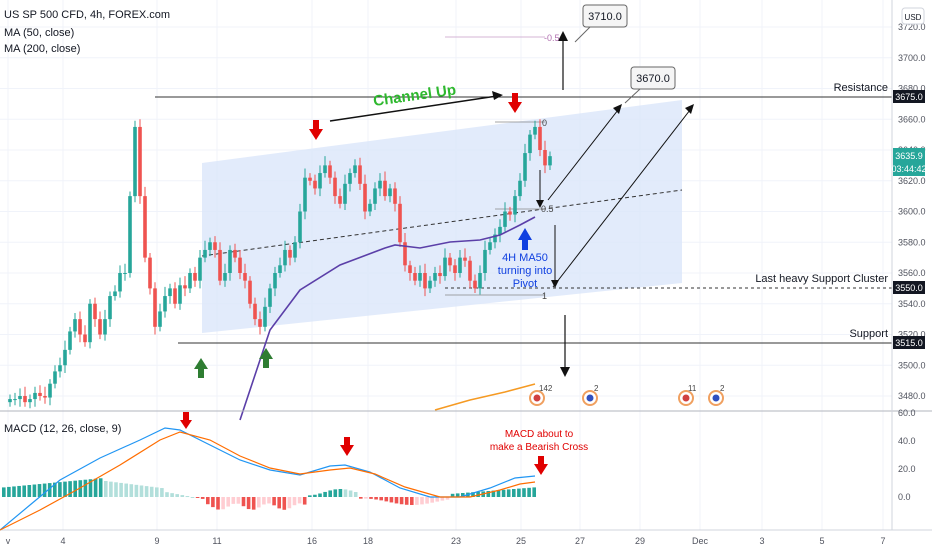 This screenshot has height=550, width=932. Describe the element at coordinates (912, 89) in the screenshot. I see `price-tick-label: 3680.0` at that location.